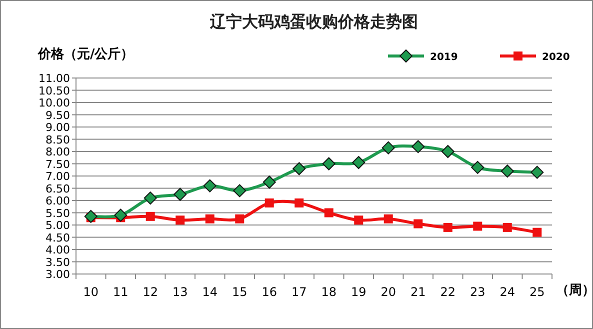 The height and width of the screenshot is (329, 593). Describe the element at coordinates (54, 91) in the screenshot. I see `y-tick-label: 10.50` at that location.